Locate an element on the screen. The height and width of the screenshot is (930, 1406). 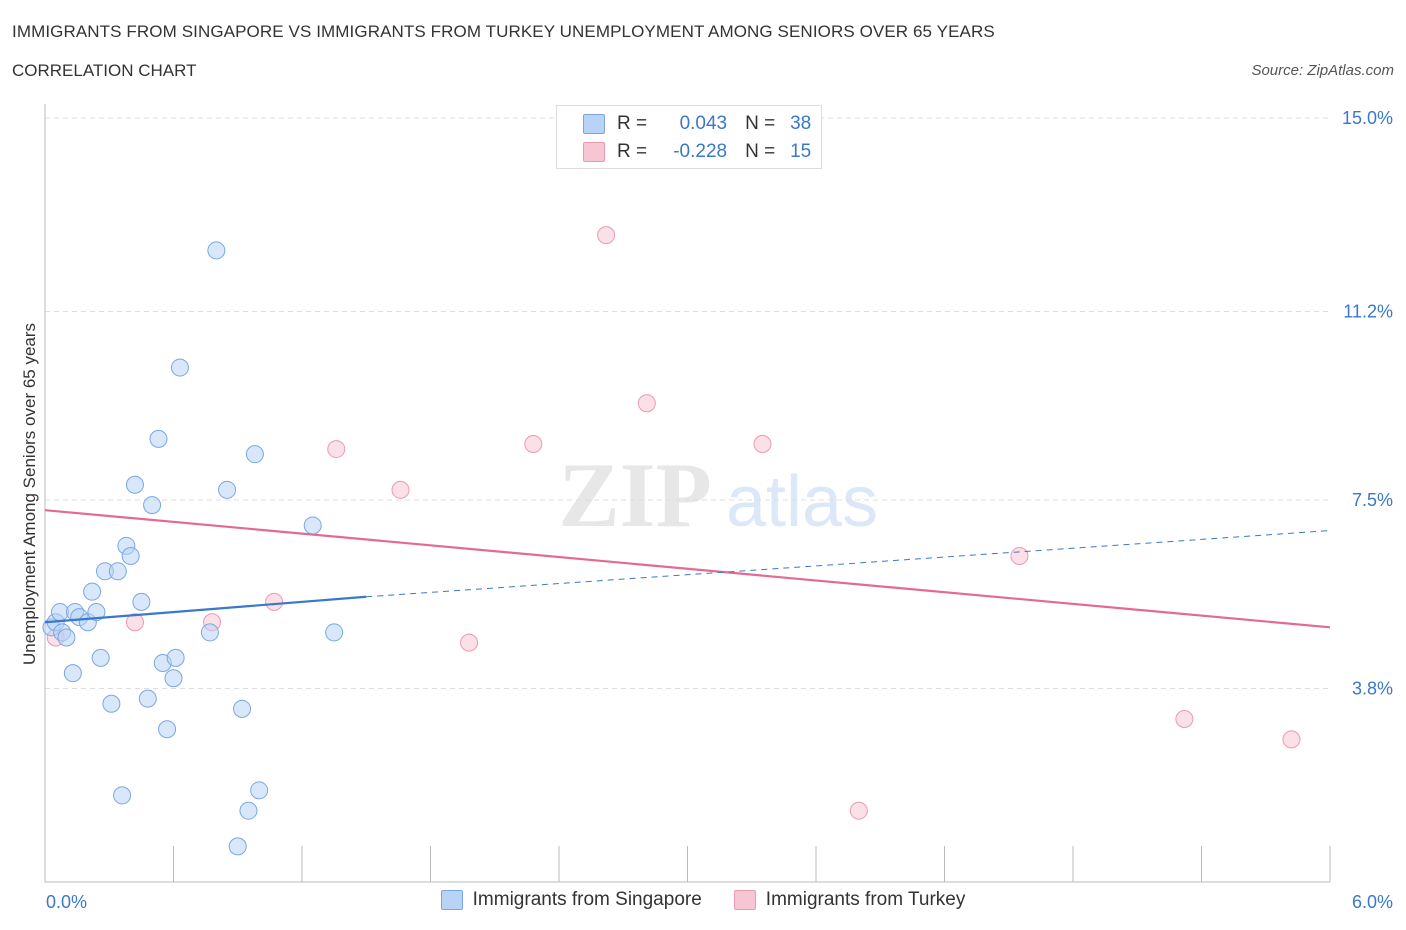
r-value: -0.228 is located at coordinates (700, 151).